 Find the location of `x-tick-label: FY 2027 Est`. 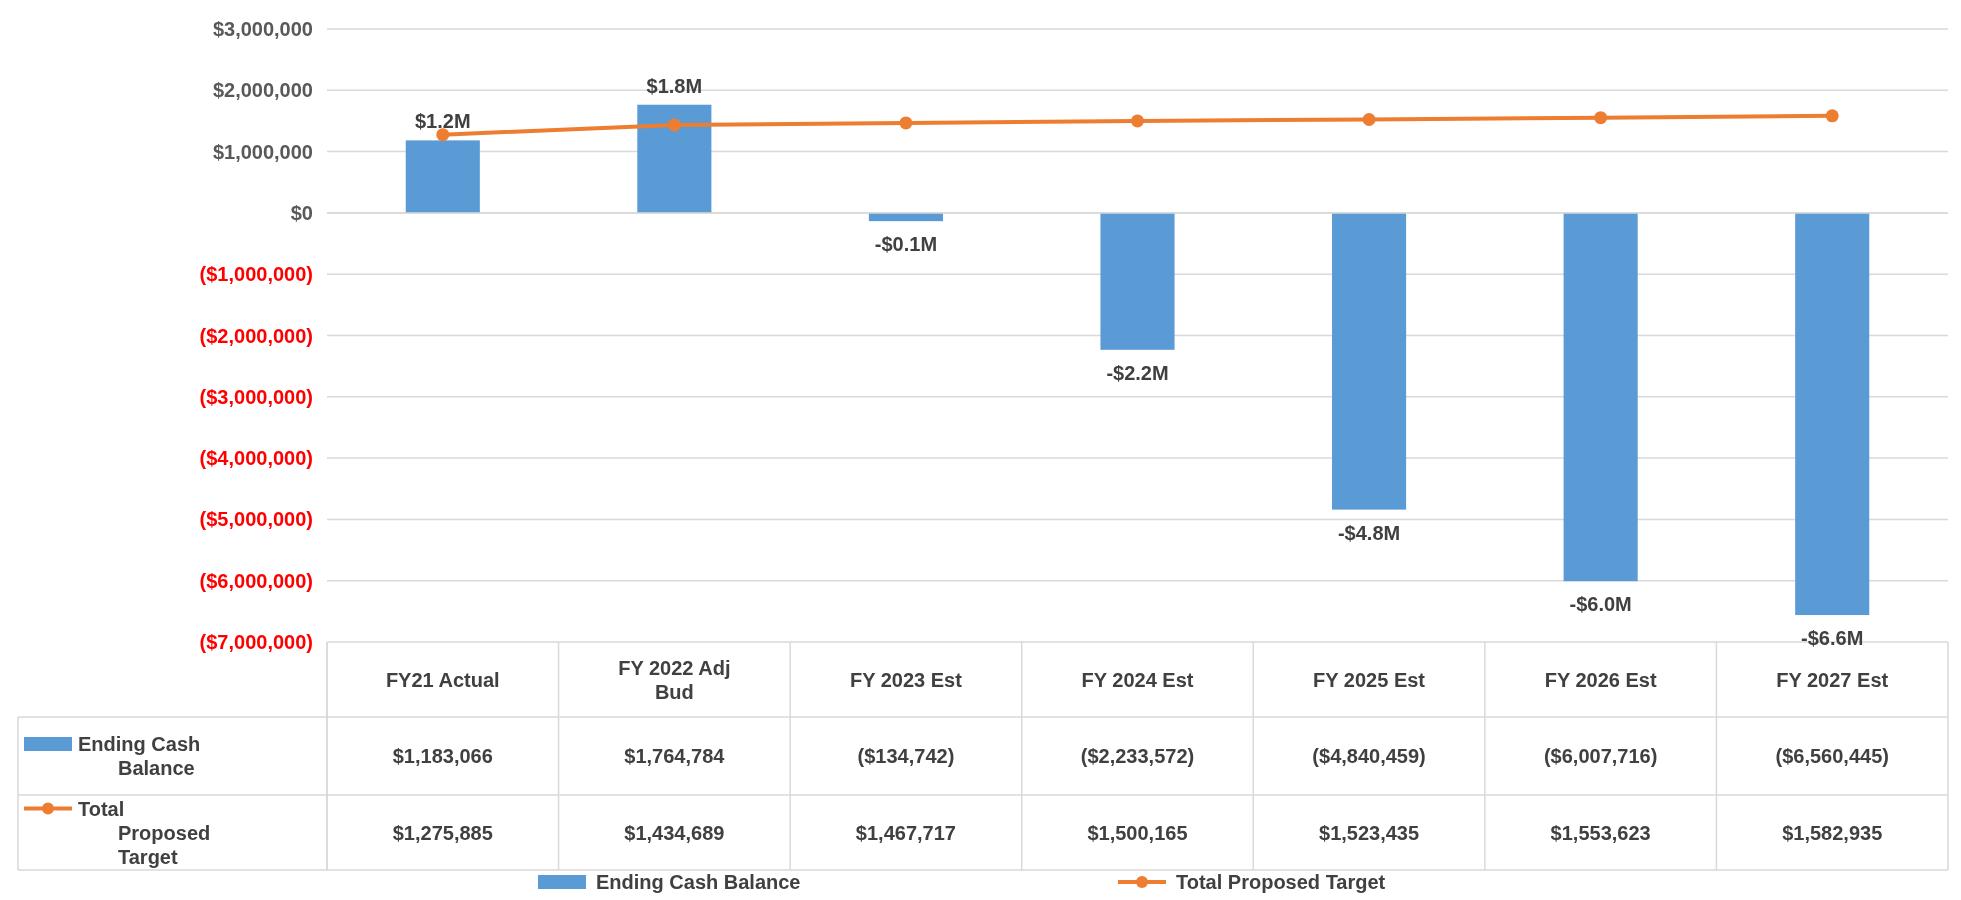

x-tick-label: FY 2027 Est is located at coordinates (1832, 679).